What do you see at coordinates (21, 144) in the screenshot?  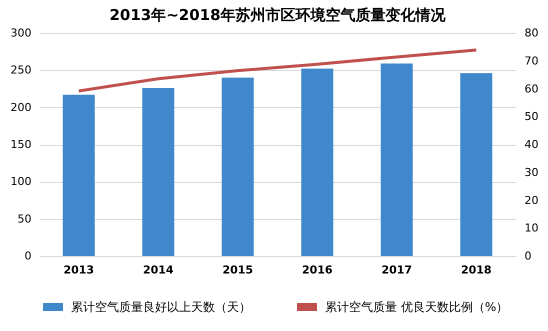 I see `y-tick-label: 150` at bounding box center [21, 144].